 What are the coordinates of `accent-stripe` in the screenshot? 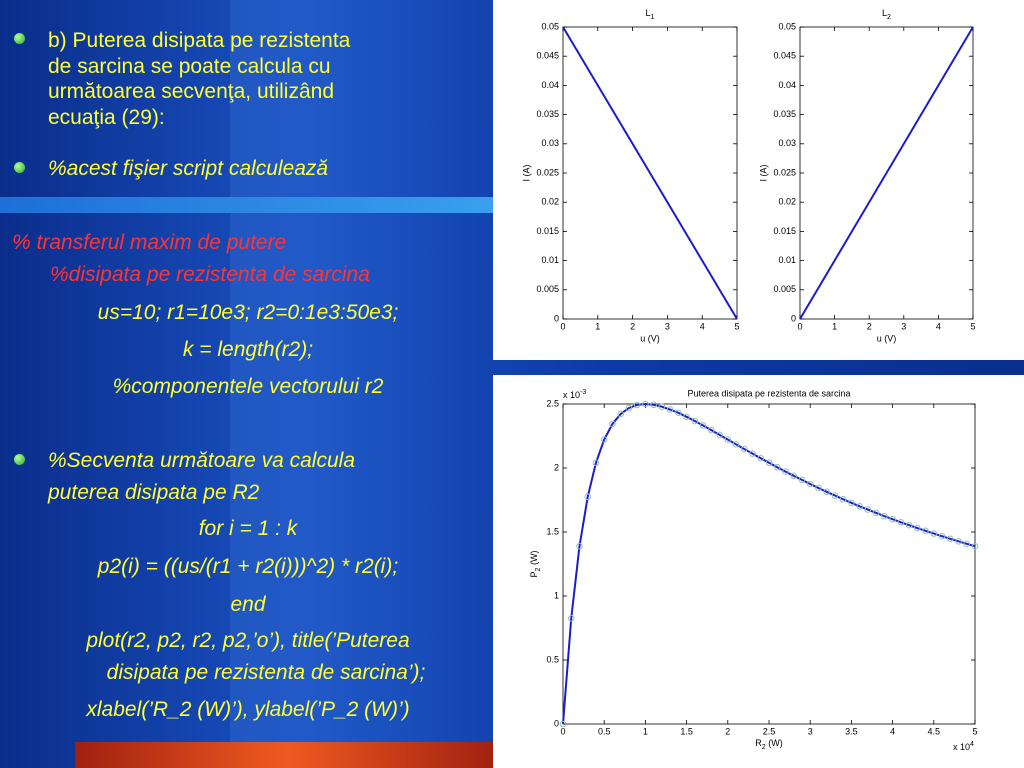 It's located at (250, 205).